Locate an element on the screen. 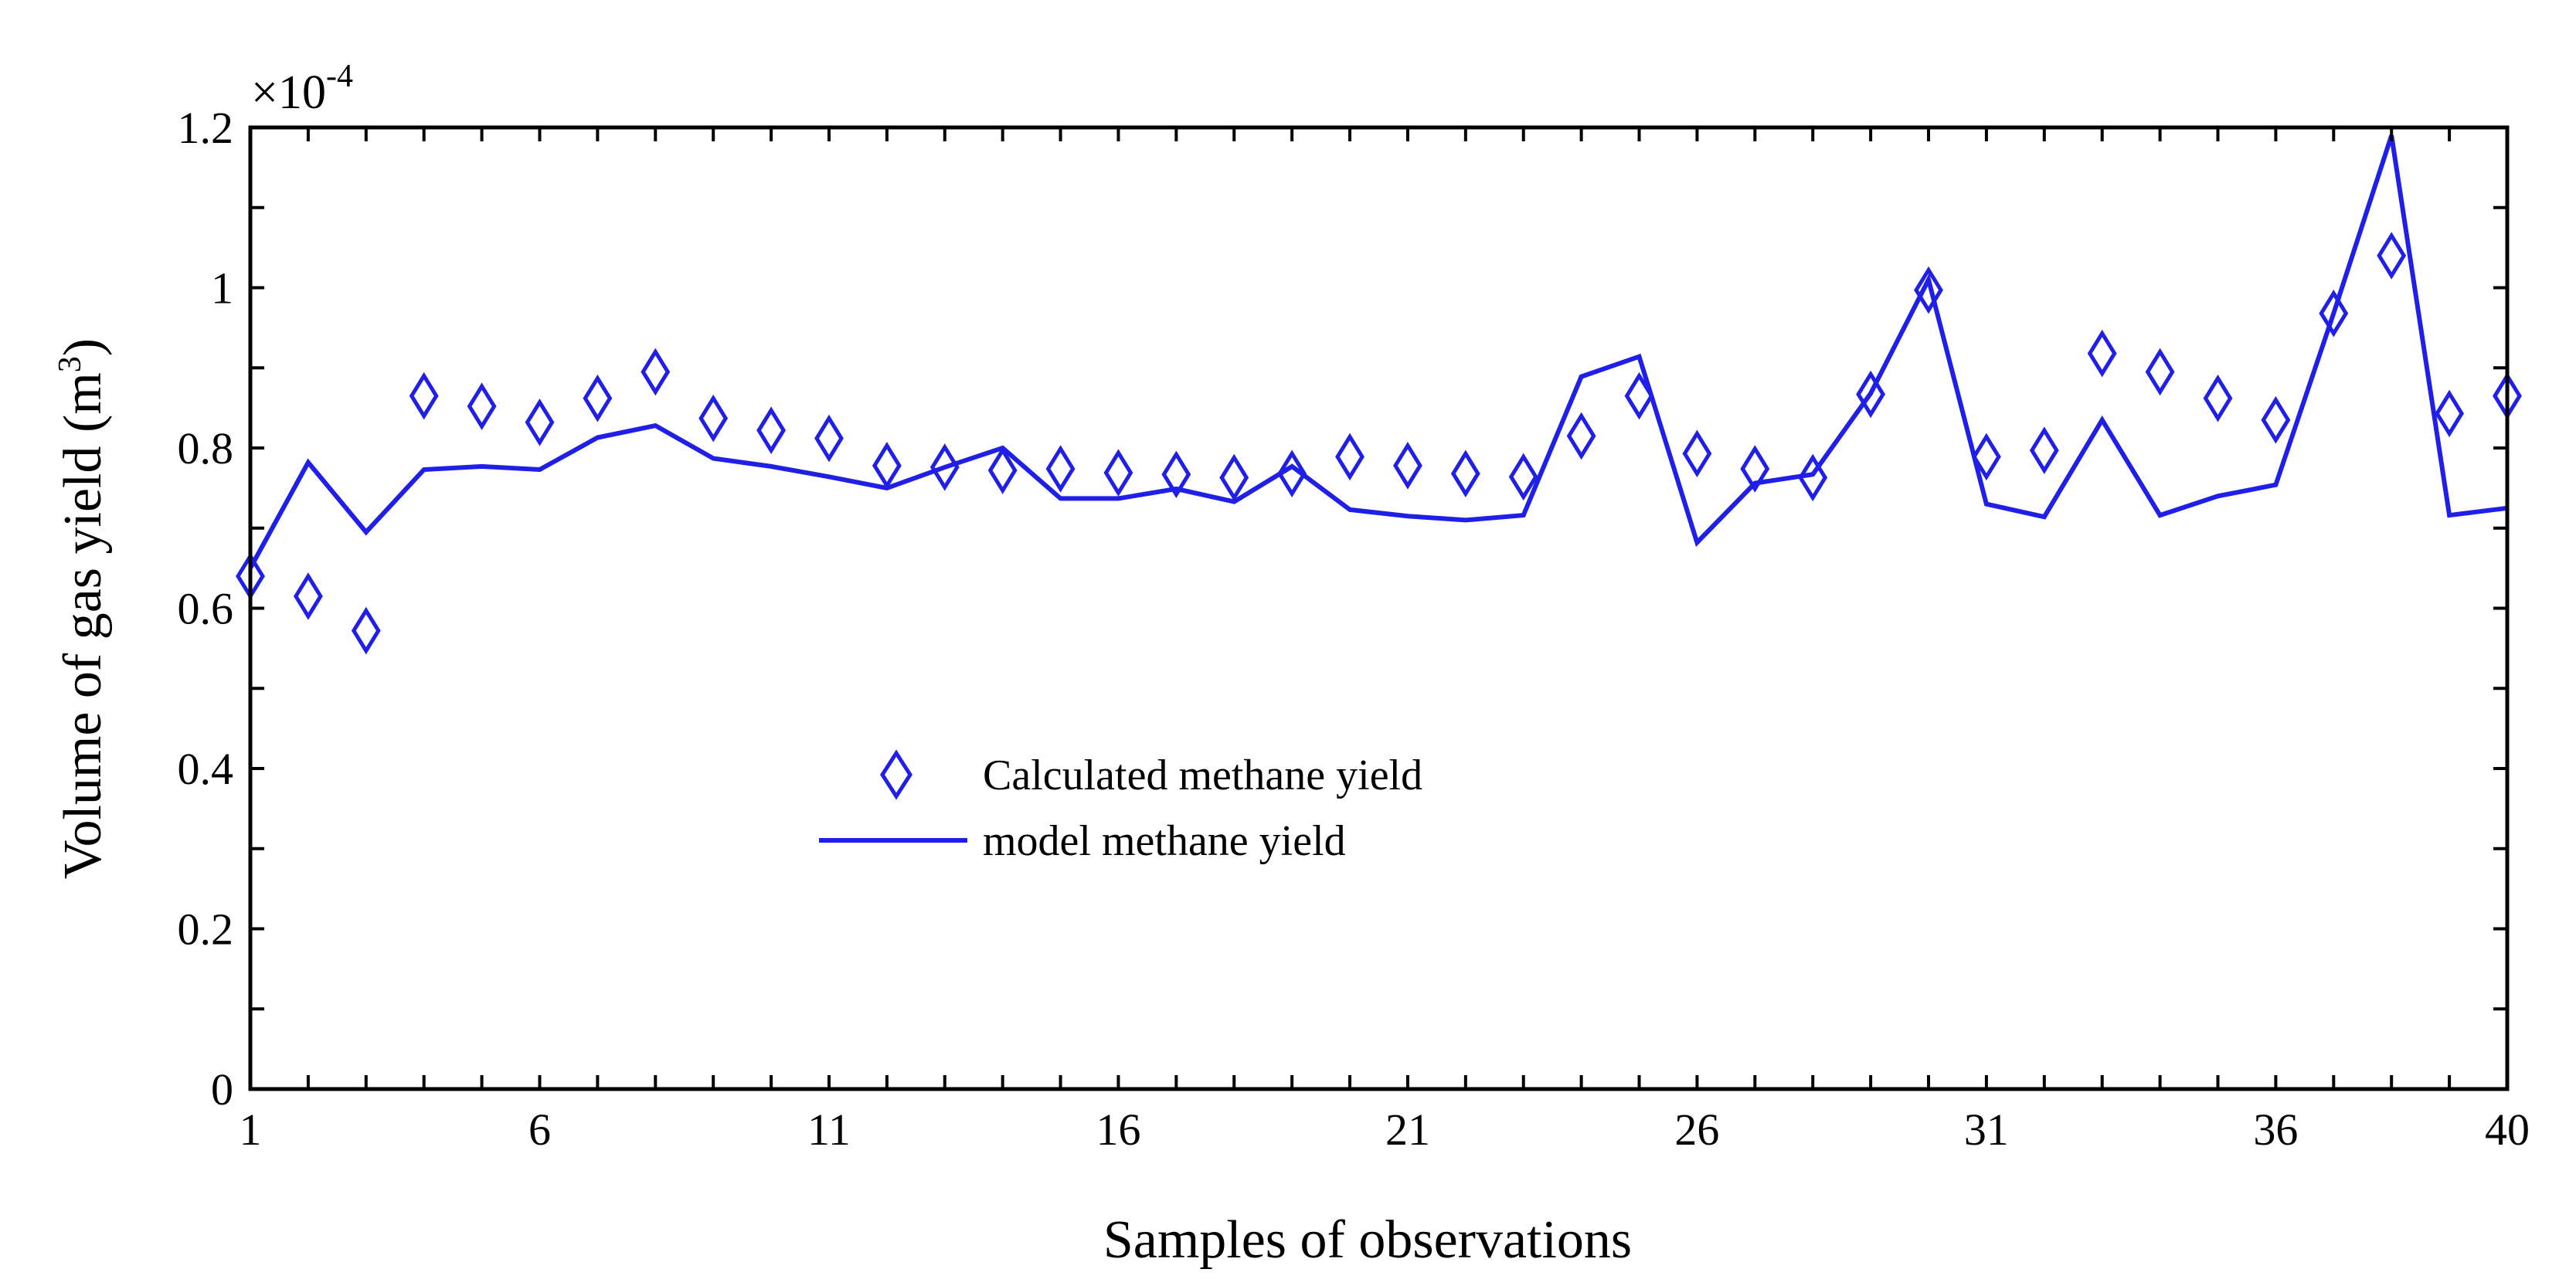 The image size is (2576, 1286). y-tick-label: 0.4 is located at coordinates (206, 769).